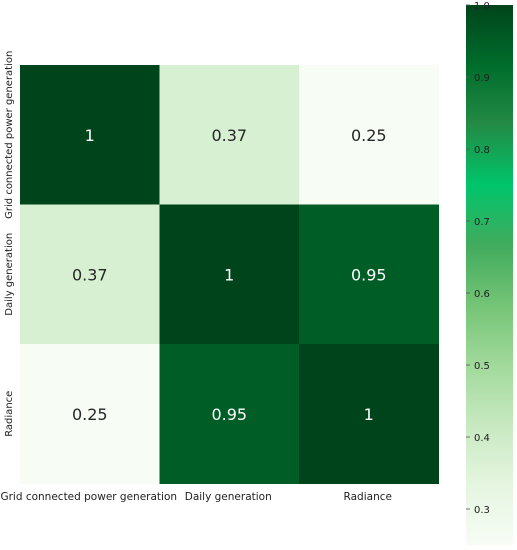 The width and height of the screenshot is (517, 550). I want to click on y-tick-label: Grid connected power generation, so click(9, 135).